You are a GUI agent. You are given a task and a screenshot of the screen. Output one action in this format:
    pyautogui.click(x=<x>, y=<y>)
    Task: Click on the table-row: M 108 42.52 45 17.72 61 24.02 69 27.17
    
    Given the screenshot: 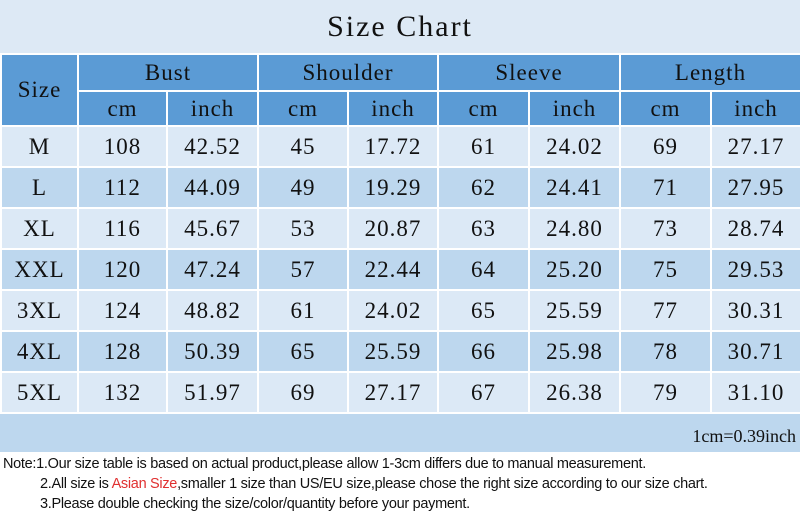 What is the action you would take?
    pyautogui.click(x=400, y=146)
    